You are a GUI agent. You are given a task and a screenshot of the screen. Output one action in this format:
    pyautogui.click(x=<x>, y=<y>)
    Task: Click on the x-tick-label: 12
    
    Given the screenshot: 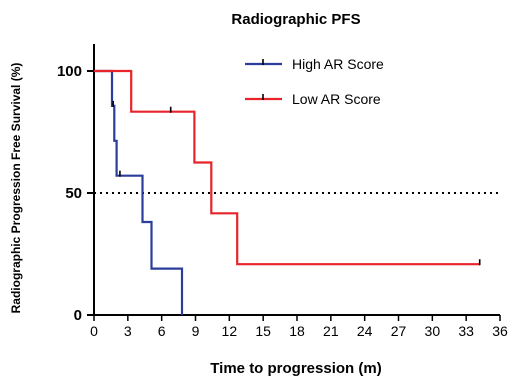 What is the action you would take?
    pyautogui.click(x=230, y=331)
    